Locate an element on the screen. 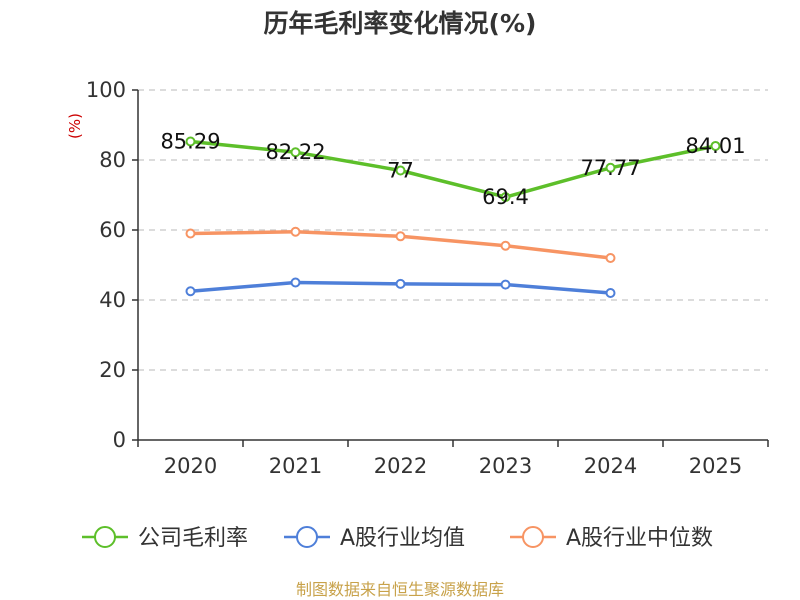 The height and width of the screenshot is (600, 800). legend: 公司毛利率 A股行业均值 A股行业中位数 is located at coordinates (397, 538).